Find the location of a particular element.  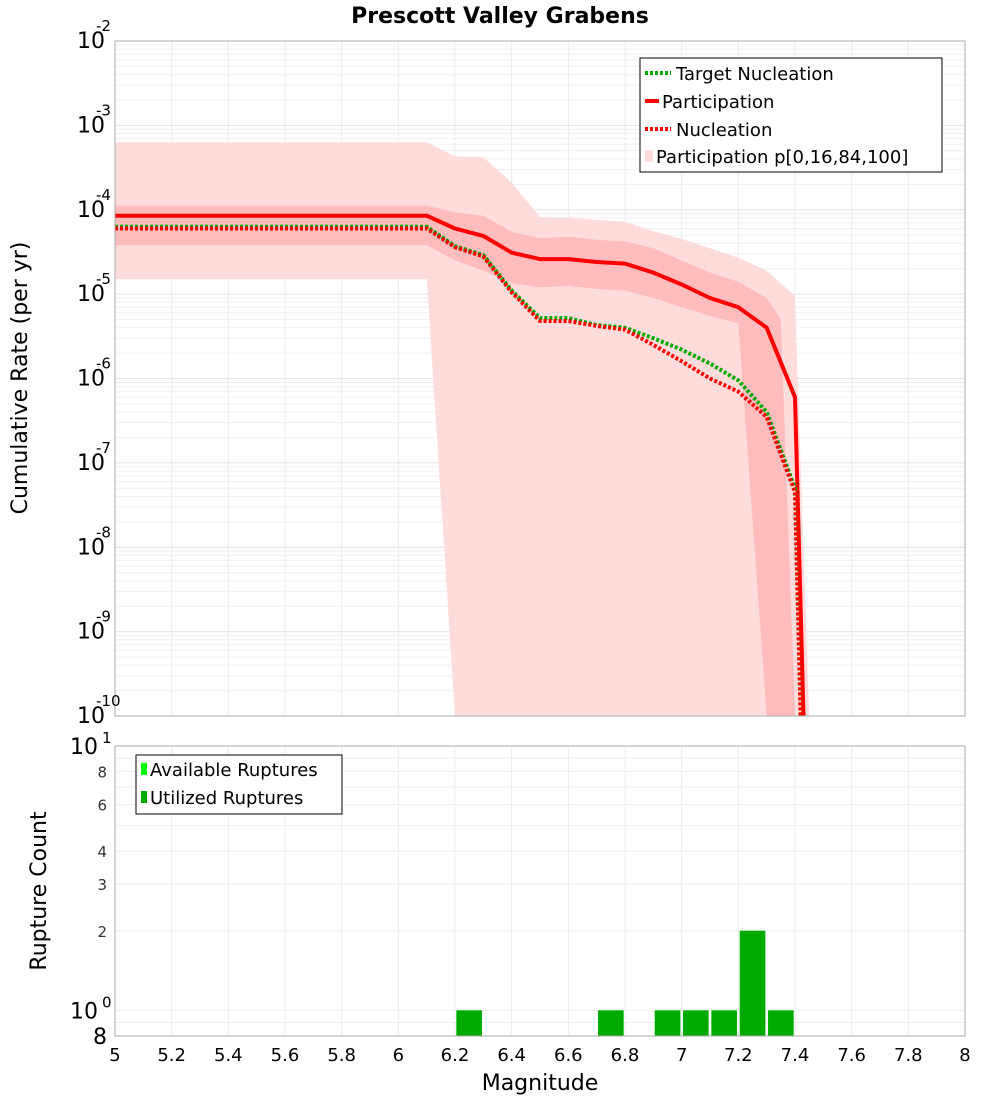

top-y-tick: 10-4 is located at coordinates (94, 204).